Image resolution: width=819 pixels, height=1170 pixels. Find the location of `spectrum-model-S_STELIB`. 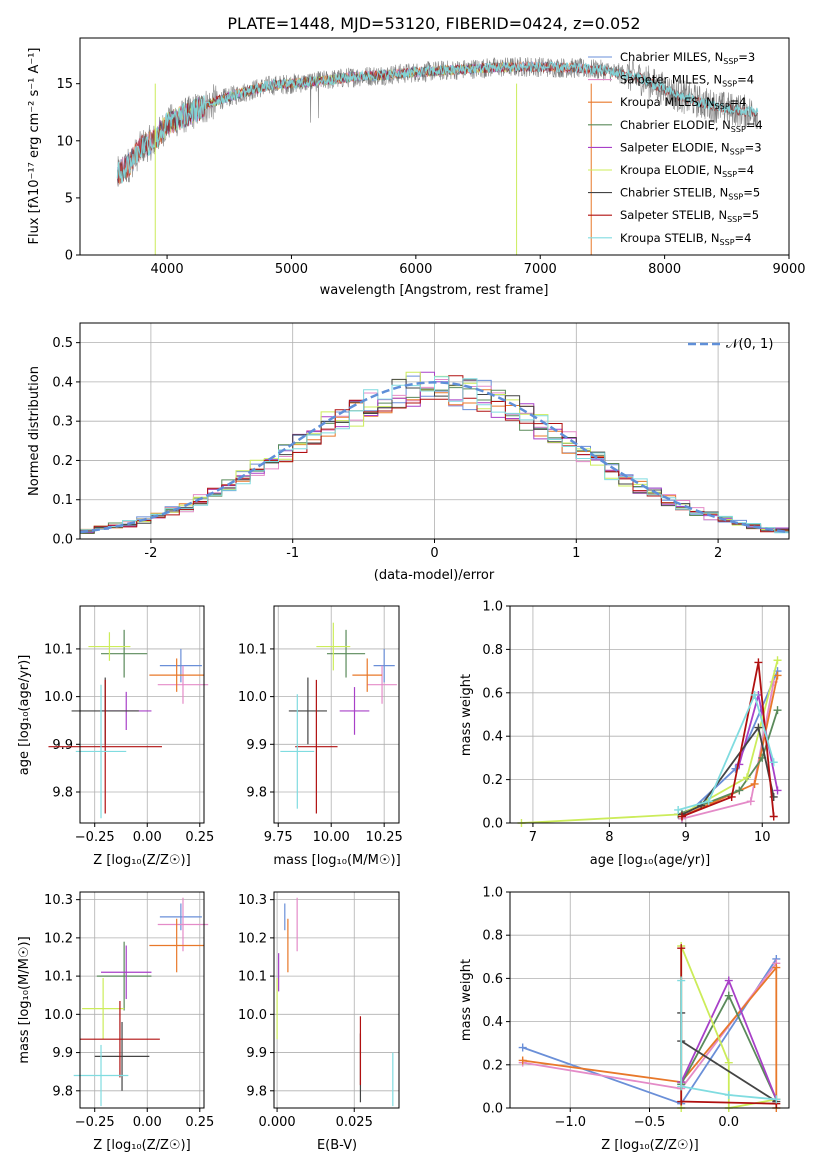

spectrum-model-S_STELIB is located at coordinates (437, 123).